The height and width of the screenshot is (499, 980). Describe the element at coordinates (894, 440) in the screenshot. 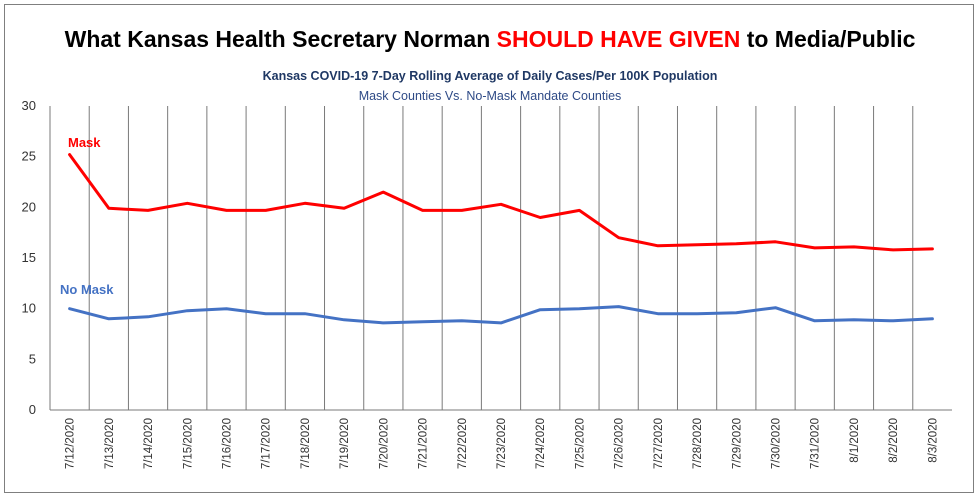

I see `x-tick-label: 8/2/2020` at that location.